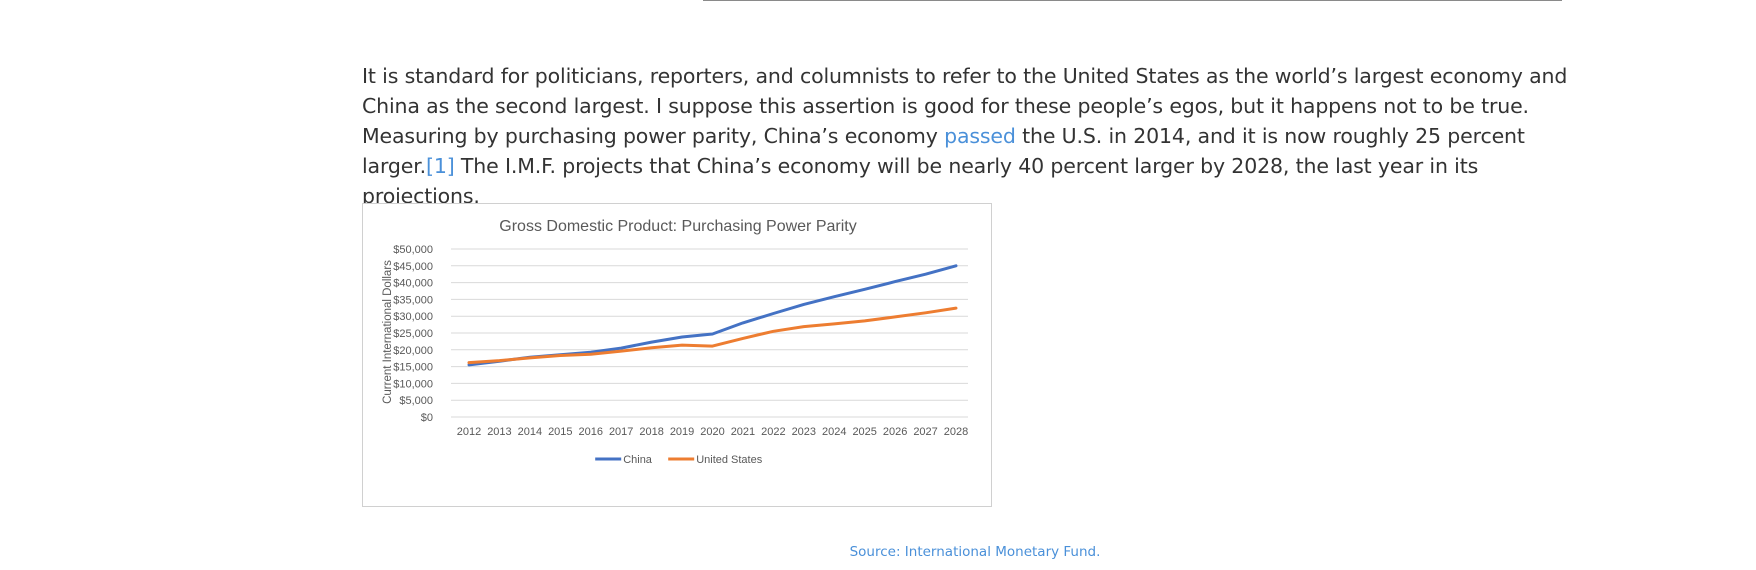 The image size is (1756, 570). What do you see at coordinates (743, 432) in the screenshot?
I see `x-tick-label: 2021` at bounding box center [743, 432].